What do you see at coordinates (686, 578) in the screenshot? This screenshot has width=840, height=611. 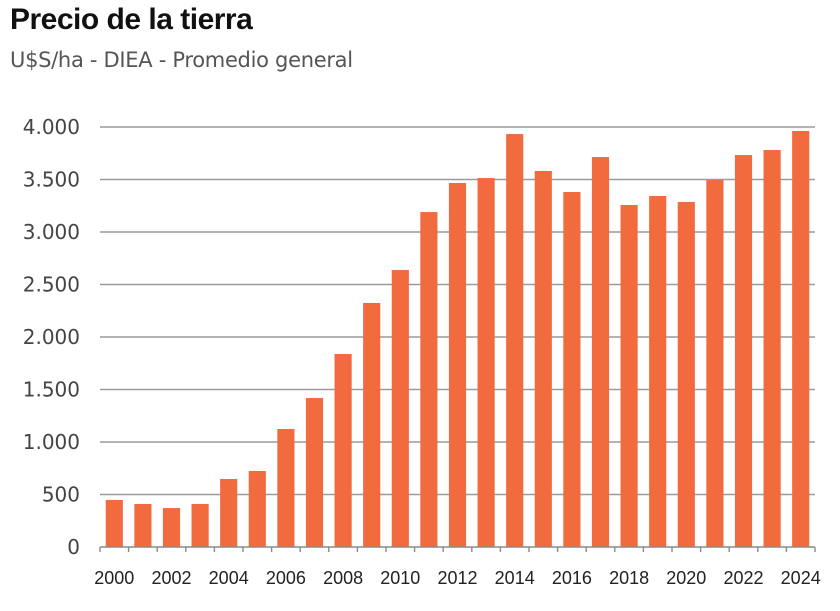 I see `x-tick-label: 2020` at bounding box center [686, 578].